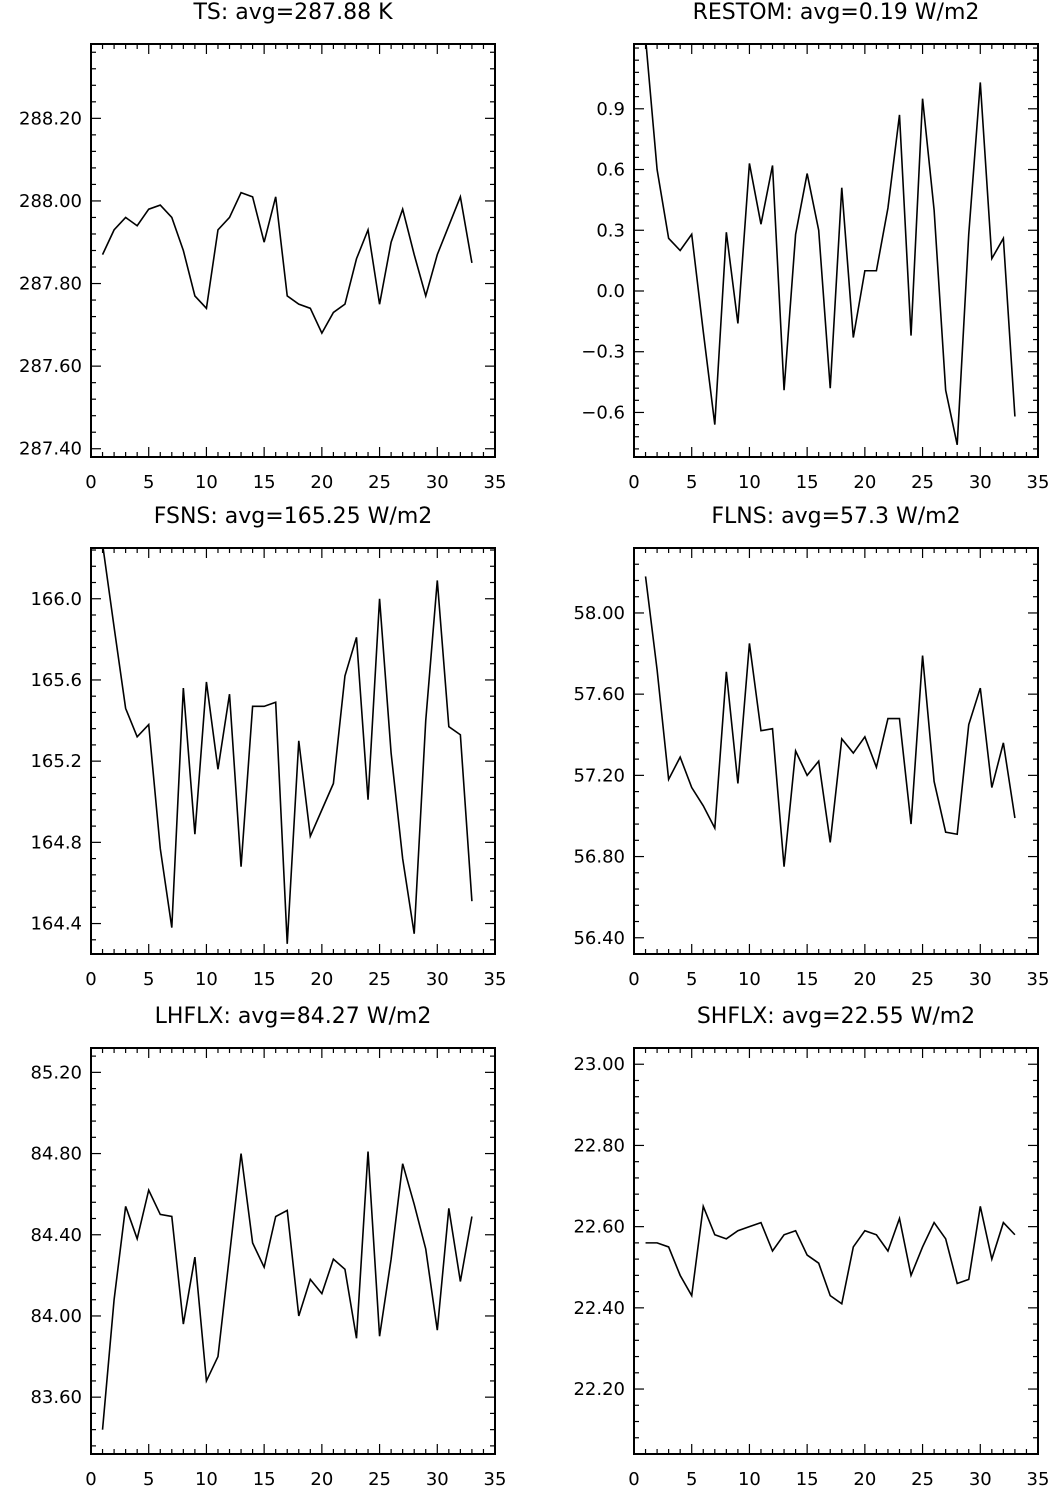  What do you see at coordinates (56, 599) in the screenshot?
I see `y-tick-label: 166.0` at bounding box center [56, 599].